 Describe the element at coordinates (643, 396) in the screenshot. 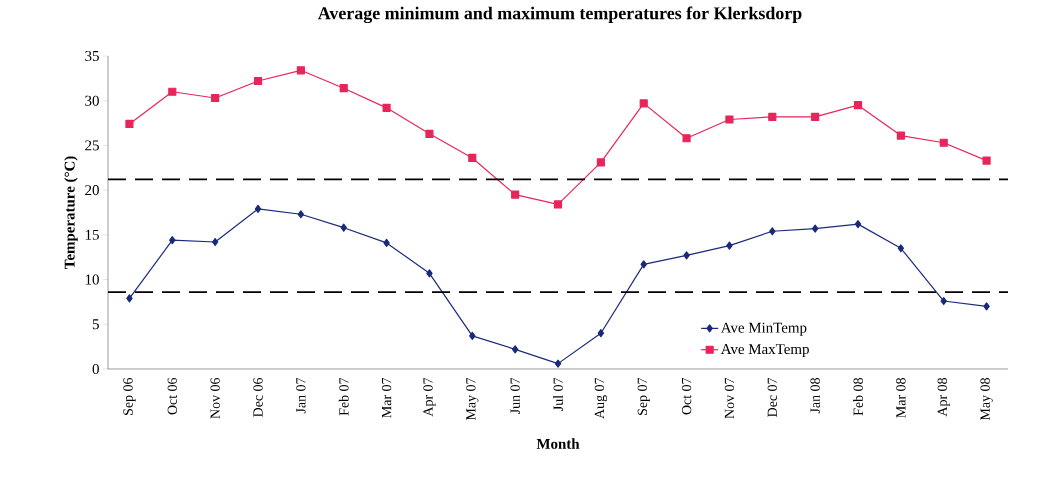

I see `x-tick-label: Sep 07` at that location.